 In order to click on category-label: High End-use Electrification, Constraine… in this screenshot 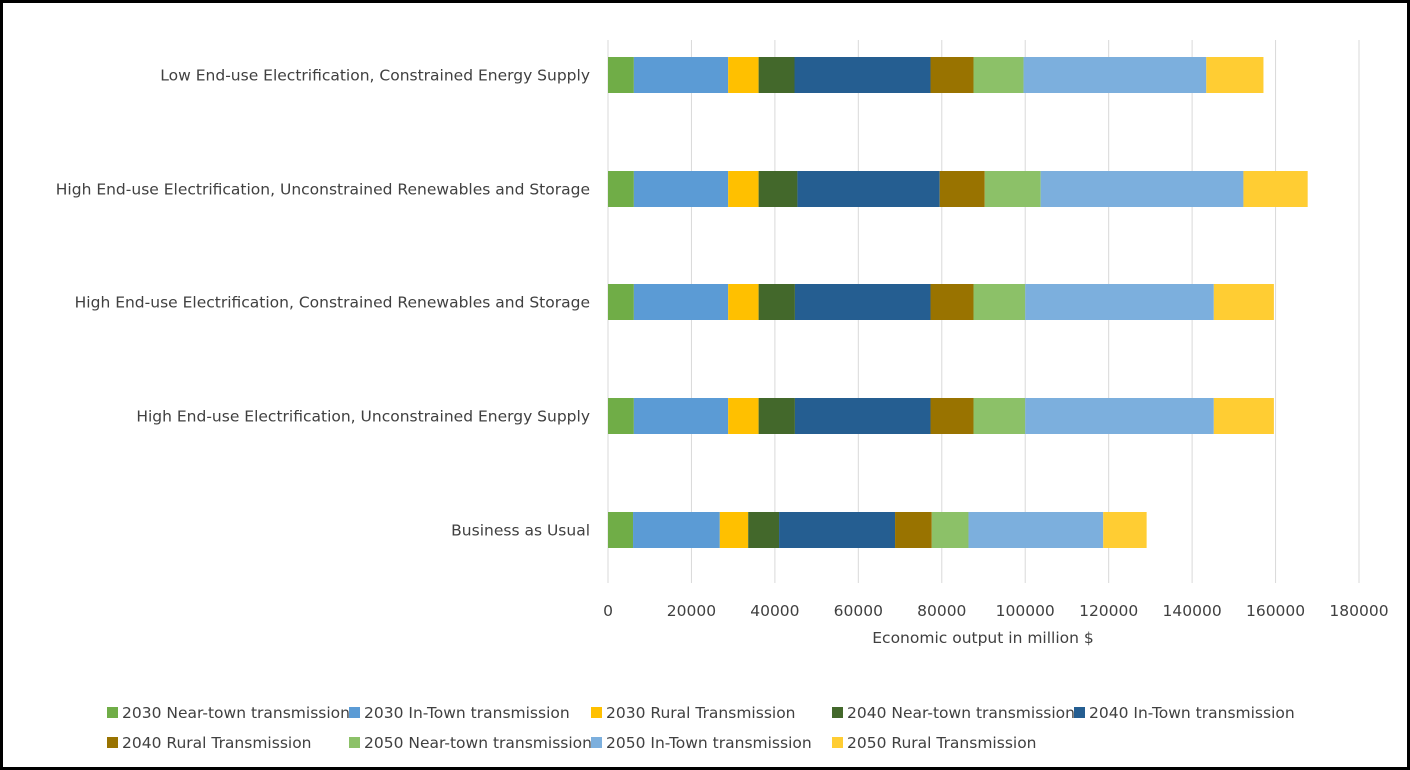, I will do `click(332, 303)`.